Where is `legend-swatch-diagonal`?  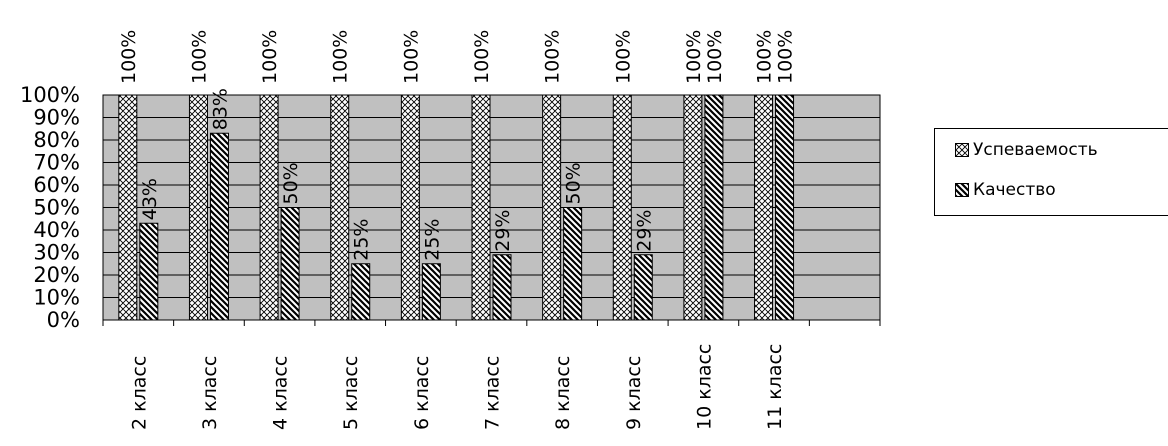 legend-swatch-diagonal is located at coordinates (962, 190).